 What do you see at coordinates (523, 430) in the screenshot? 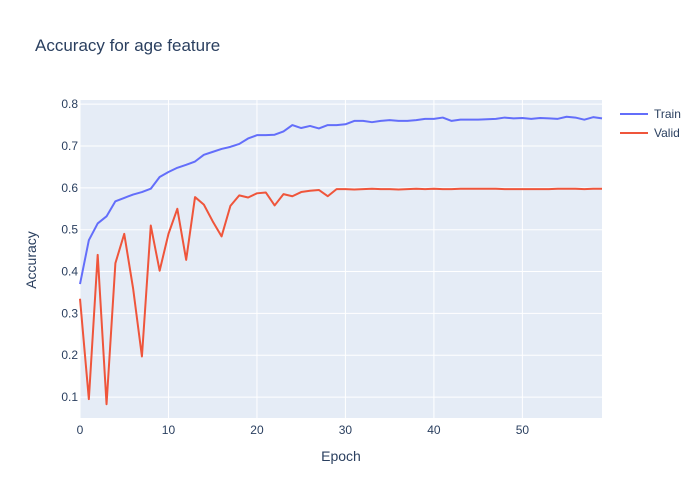
I see `x-tick-label: 50` at bounding box center [523, 430].